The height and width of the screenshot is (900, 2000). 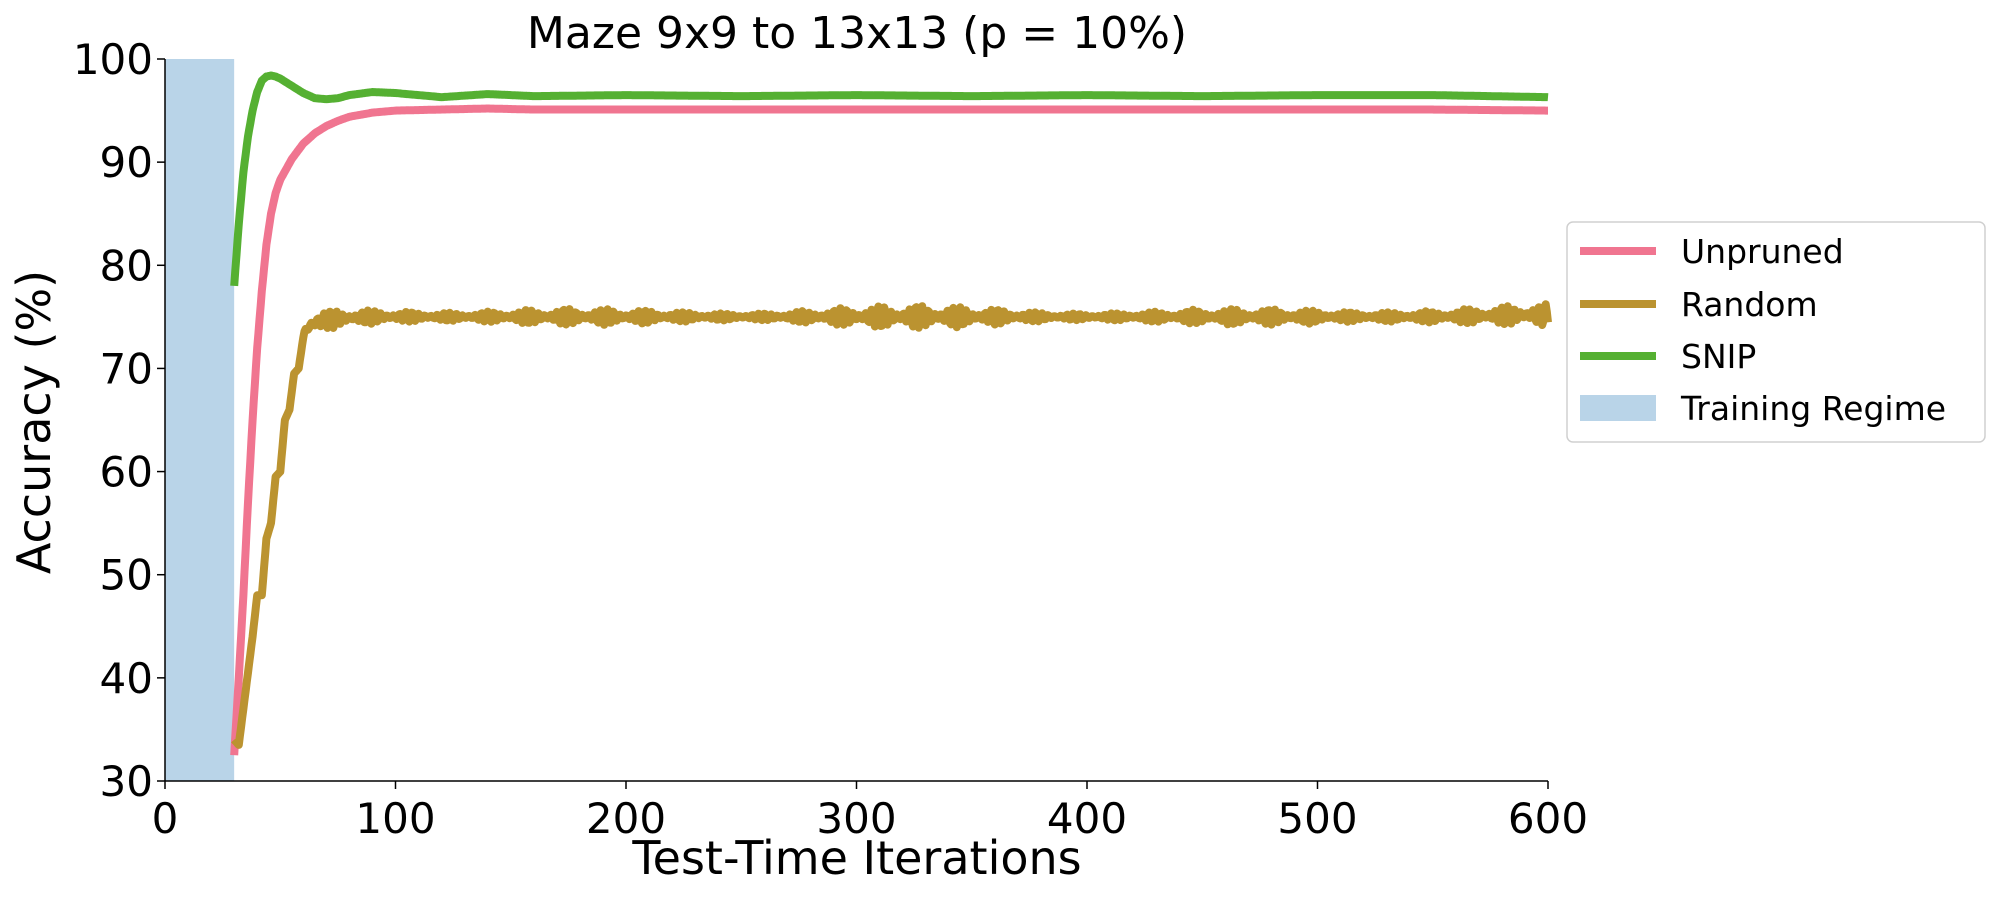 What do you see at coordinates (165, 818) in the screenshot?
I see `x-tick-label: 0` at bounding box center [165, 818].